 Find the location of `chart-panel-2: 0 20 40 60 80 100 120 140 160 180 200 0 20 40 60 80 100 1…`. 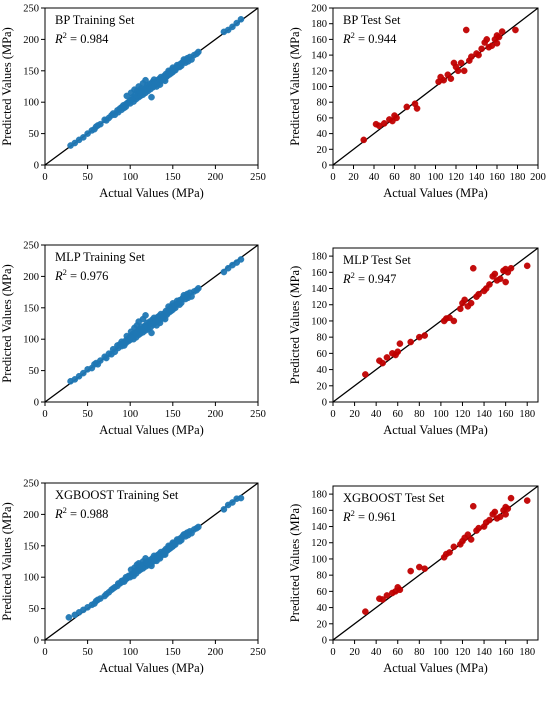

chart-panel-2: 0 20 40 60 80 100 120 140 160 180 200 0 20 40 60 80 100 1… is located at coordinates (417, 102).